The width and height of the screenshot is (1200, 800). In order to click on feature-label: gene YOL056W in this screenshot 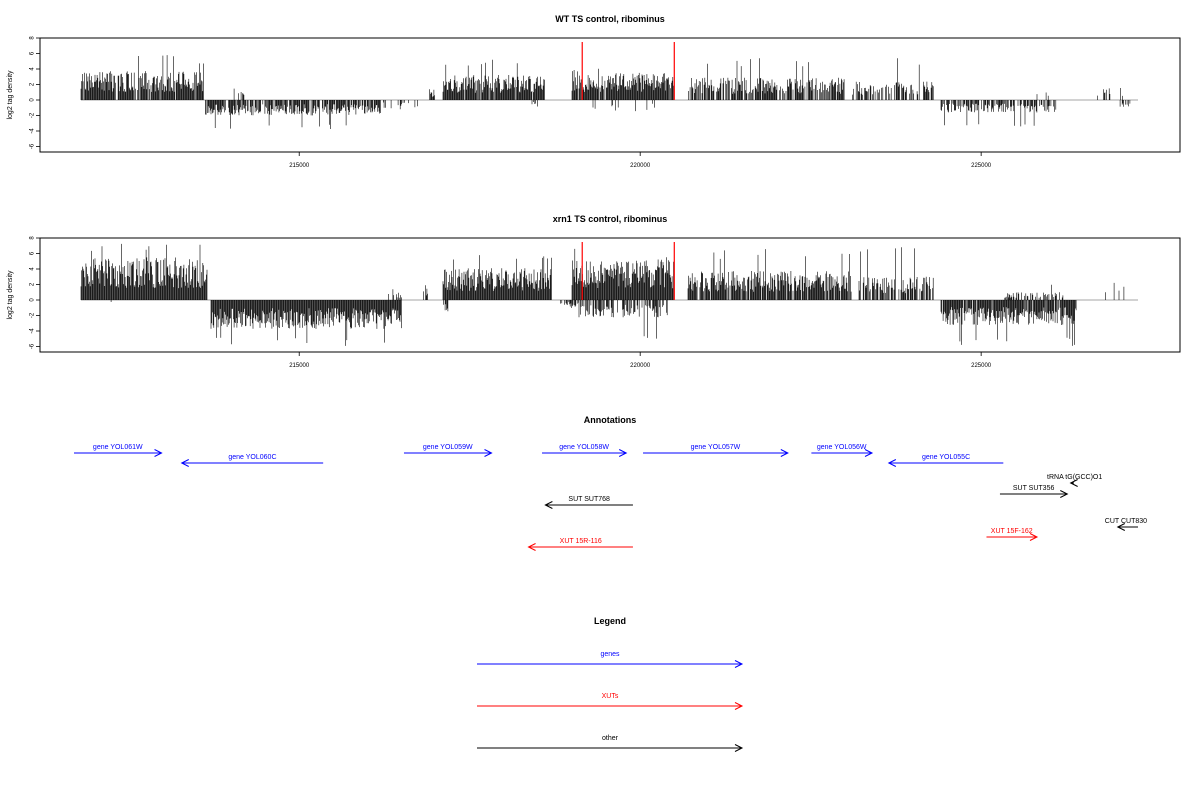, I will do `click(842, 447)`.